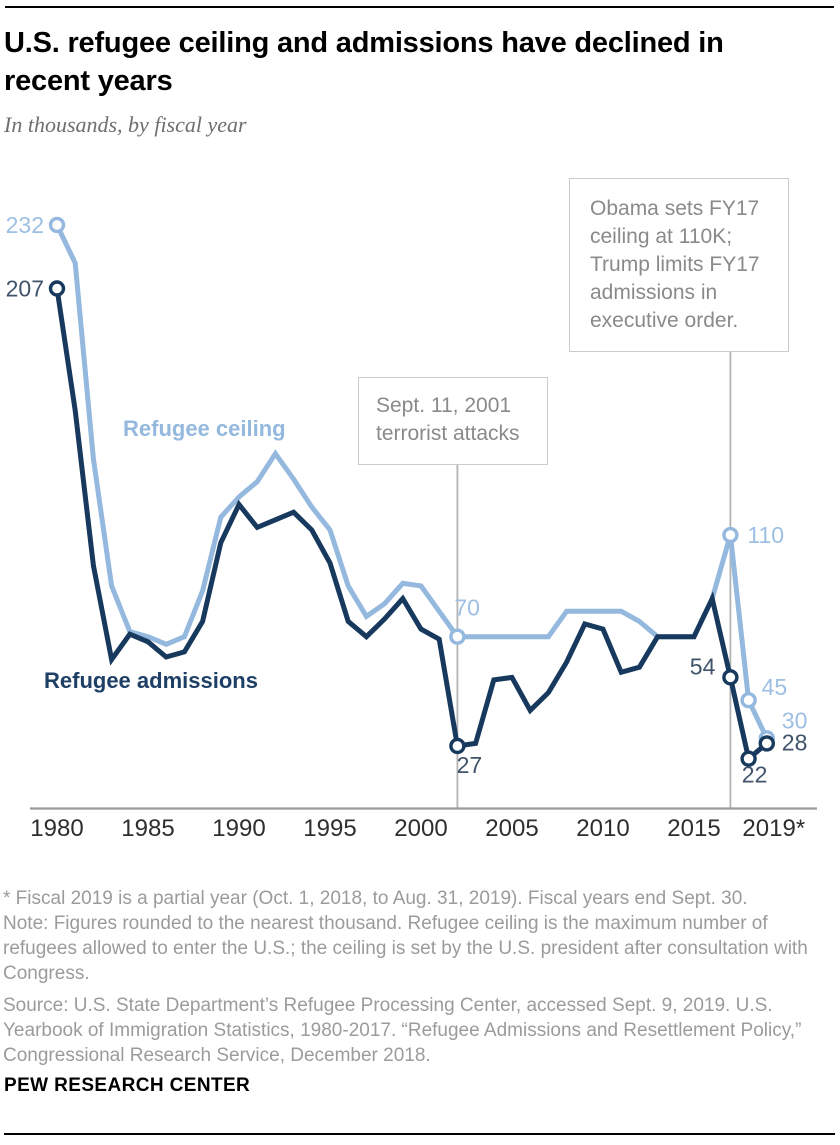 The height and width of the screenshot is (1145, 840). What do you see at coordinates (748, 758) in the screenshot?
I see `data-point-marker-admissions-2018` at bounding box center [748, 758].